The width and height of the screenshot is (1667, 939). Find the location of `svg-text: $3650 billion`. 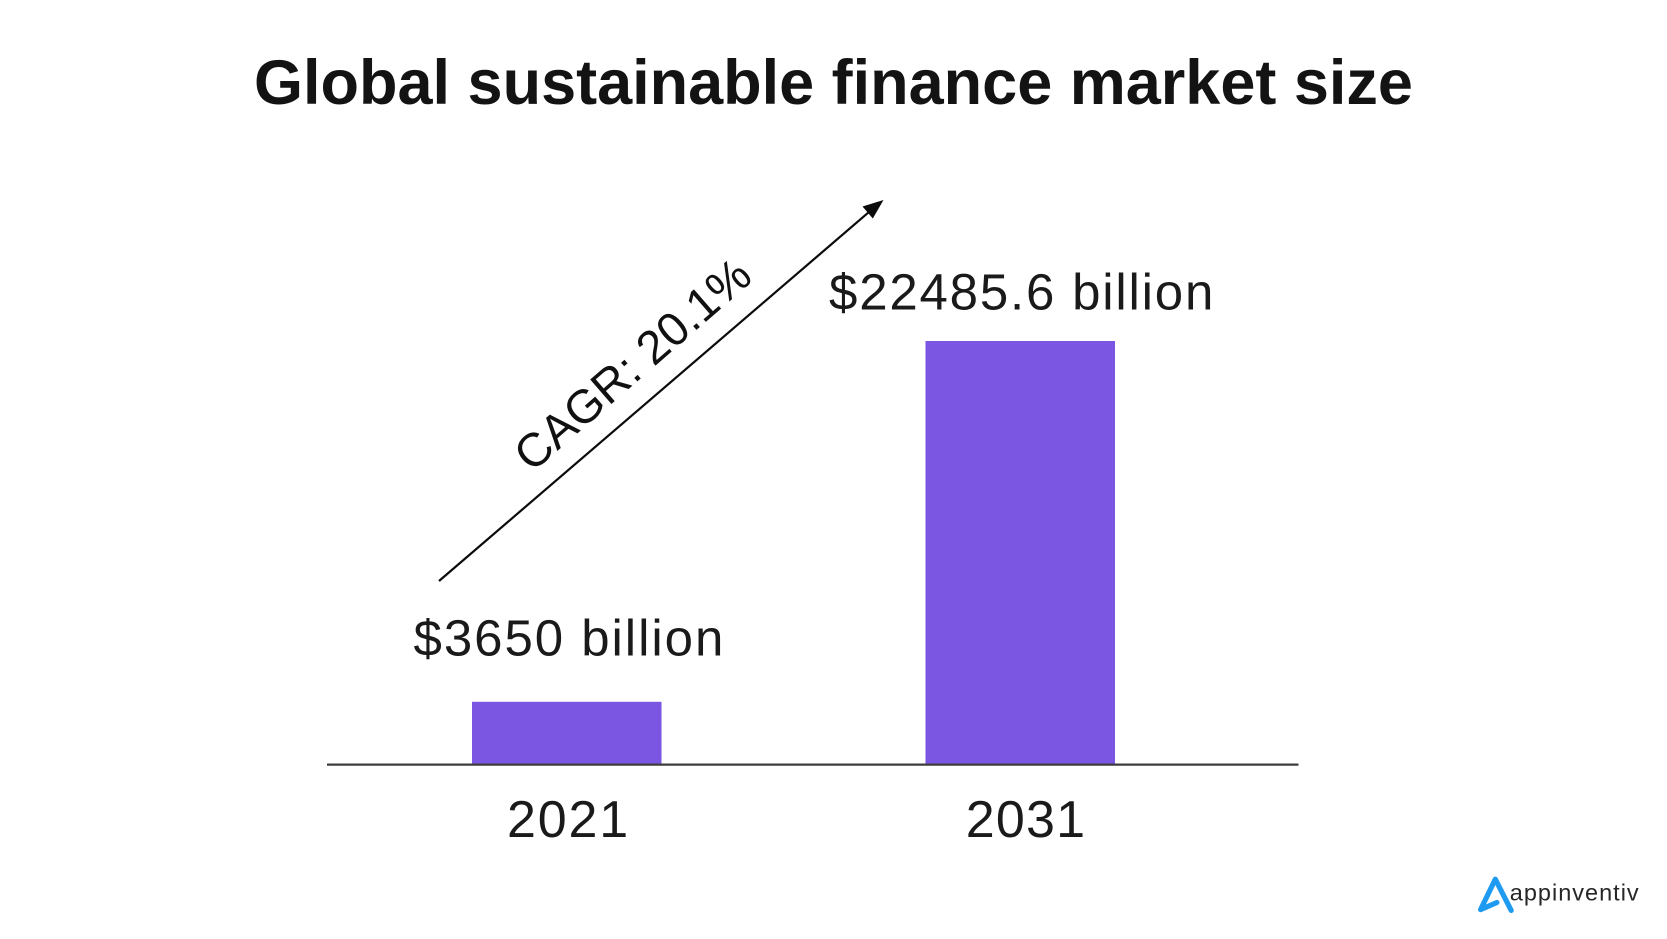

svg-text: $3650 billion is located at coordinates (570, 638).